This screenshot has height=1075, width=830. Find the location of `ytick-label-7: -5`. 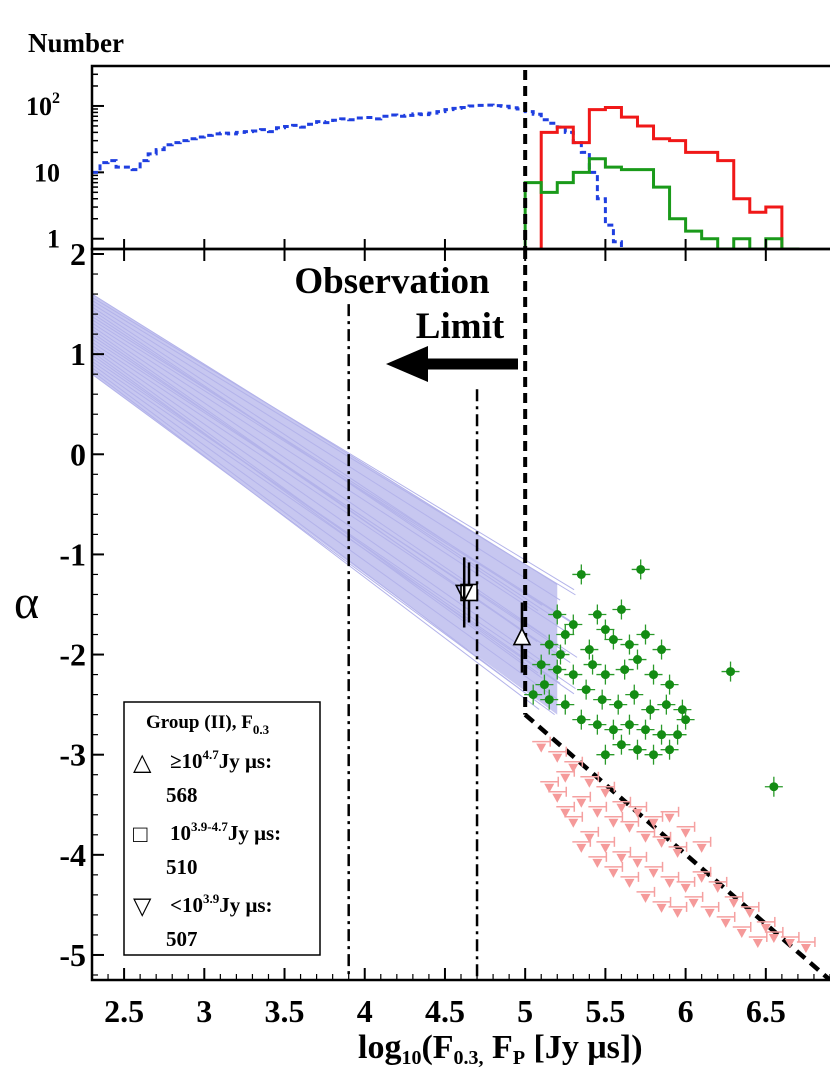

ytick-label-7: -5 is located at coordinates (72, 955).